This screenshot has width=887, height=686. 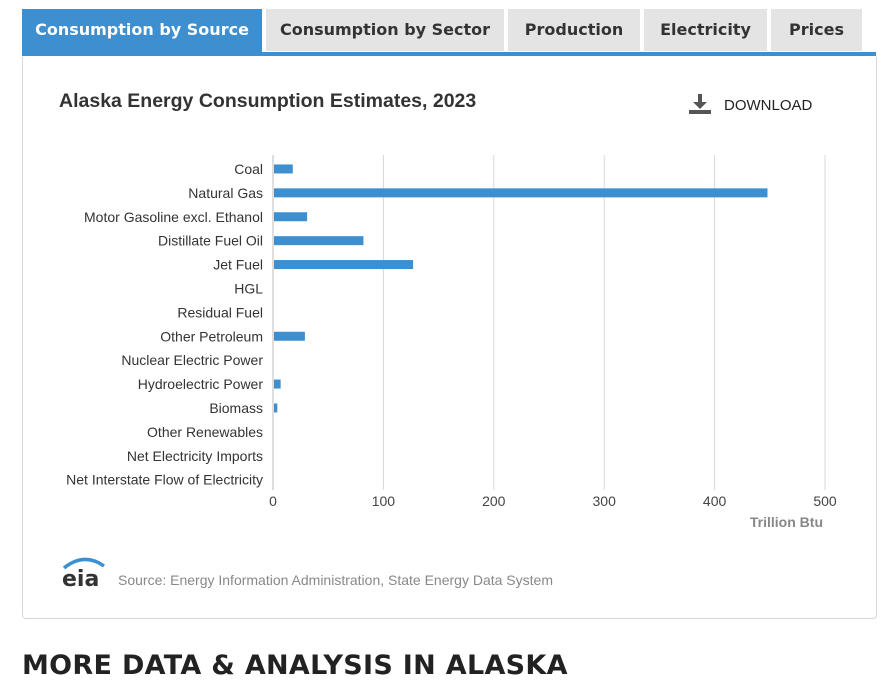 I want to click on download-button: DOWNLOAD, so click(x=750, y=105).